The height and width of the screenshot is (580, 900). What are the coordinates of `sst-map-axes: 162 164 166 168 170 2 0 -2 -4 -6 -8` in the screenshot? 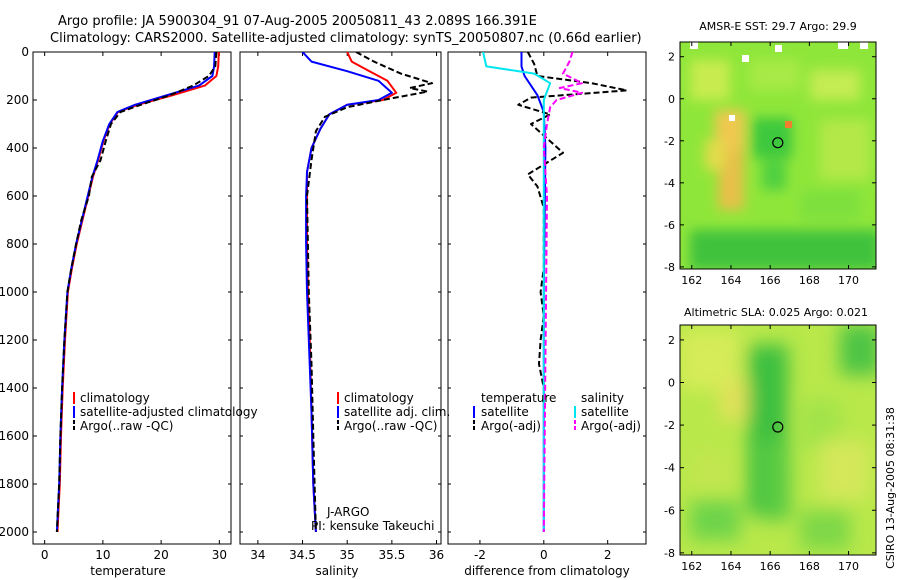 It's located at (770, 164).